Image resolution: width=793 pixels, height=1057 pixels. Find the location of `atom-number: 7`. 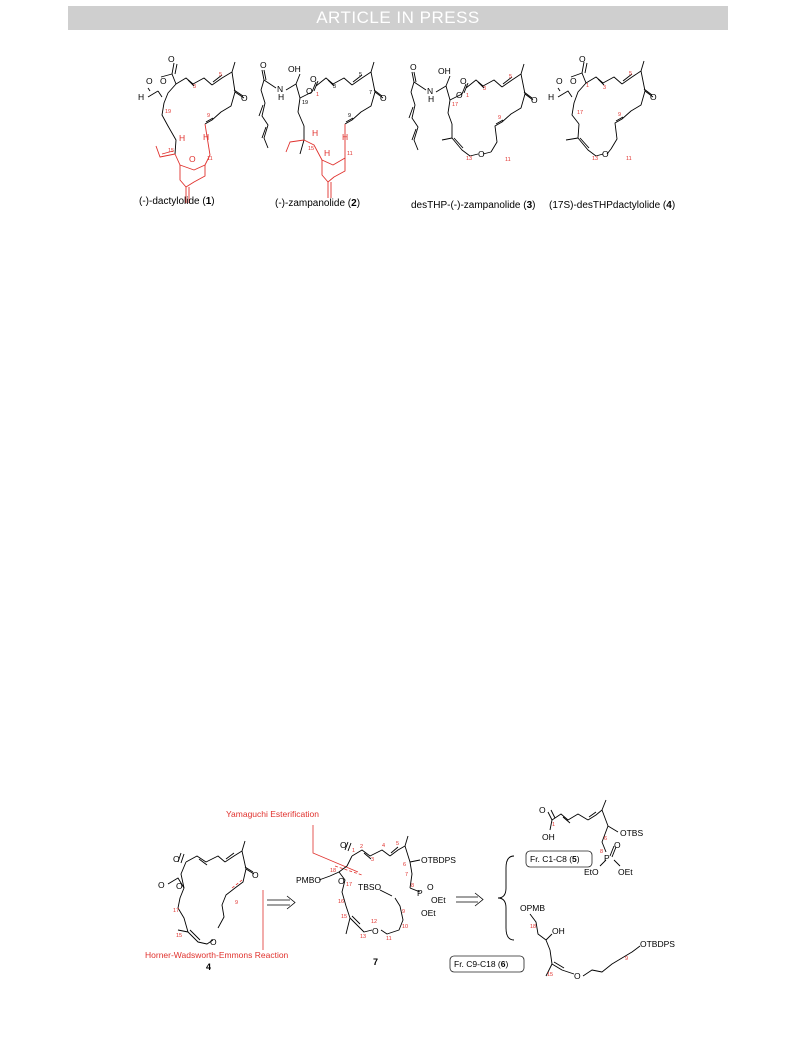

atom-number: 7 is located at coordinates (406, 875).